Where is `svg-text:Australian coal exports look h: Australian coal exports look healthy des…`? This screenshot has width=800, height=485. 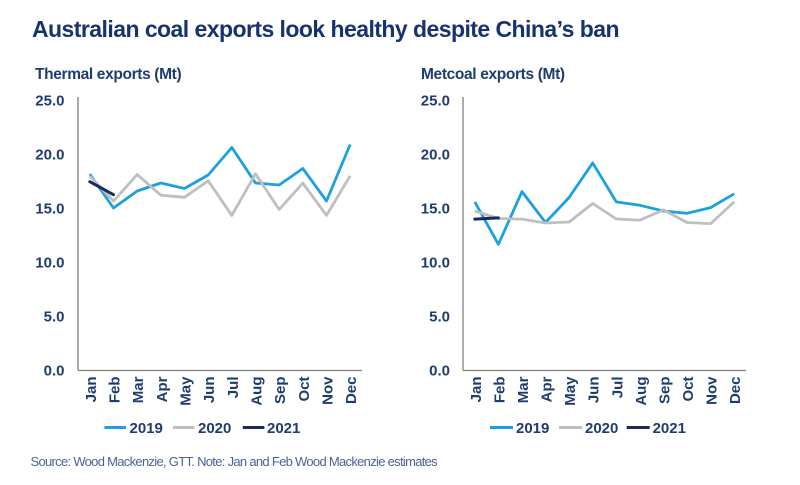 svg-text:Australian coal exports look h: Australian coal exports look healthy des… is located at coordinates (325, 29).